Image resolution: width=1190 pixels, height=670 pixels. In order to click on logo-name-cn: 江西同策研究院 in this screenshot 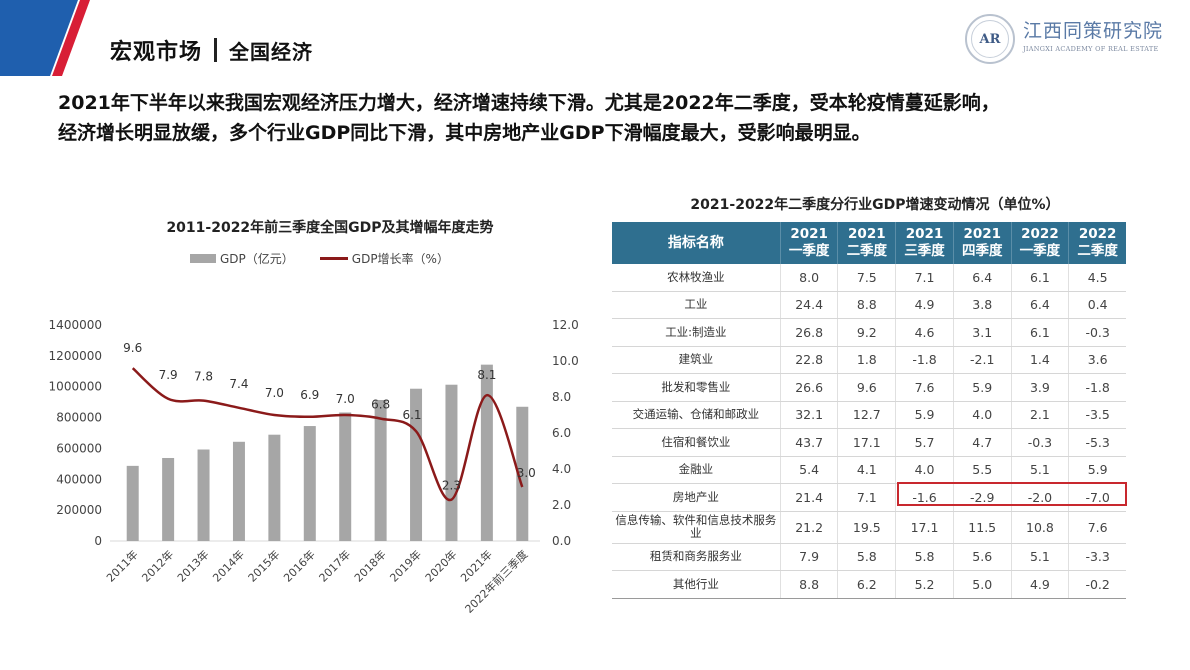, I will do `click(1093, 31)`.